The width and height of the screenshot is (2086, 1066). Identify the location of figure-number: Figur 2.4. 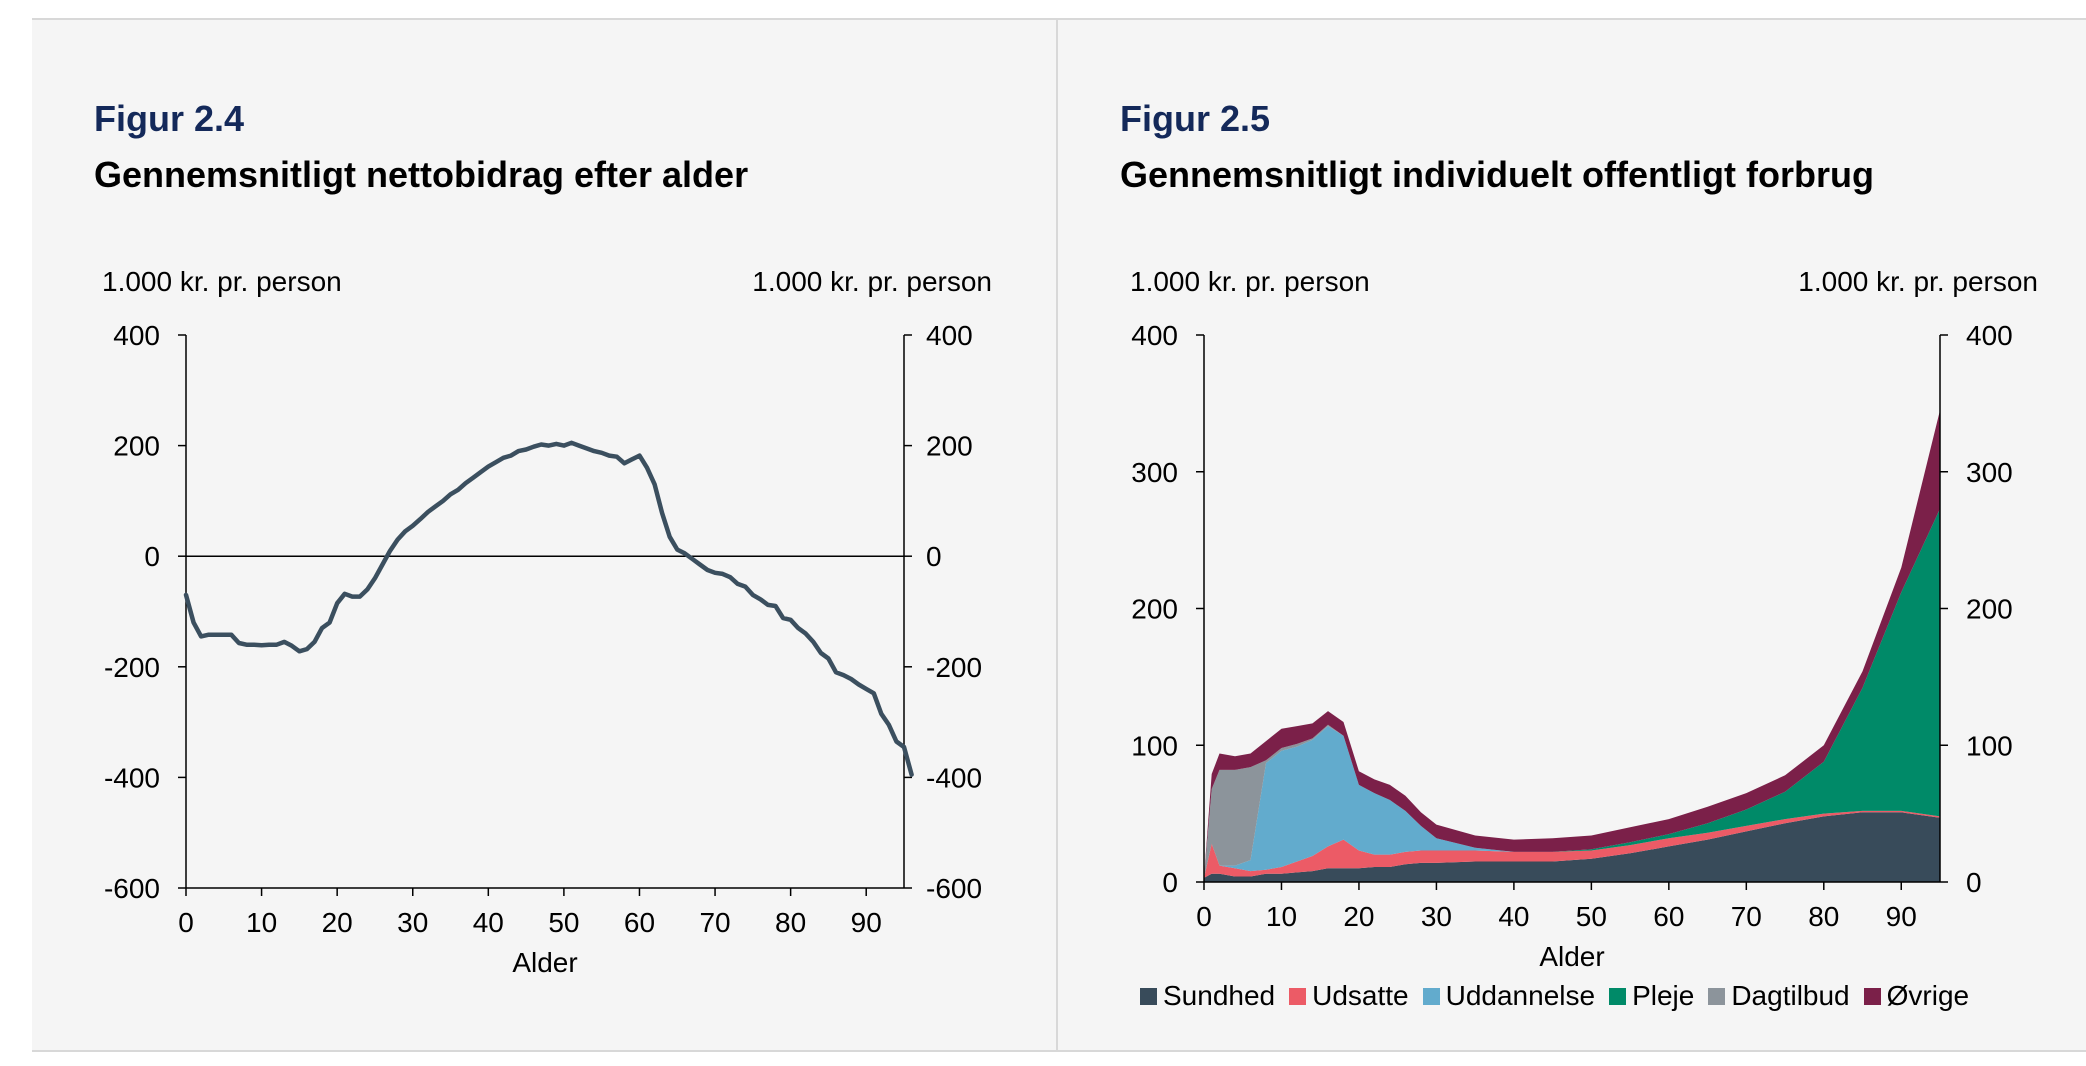
(169, 118).